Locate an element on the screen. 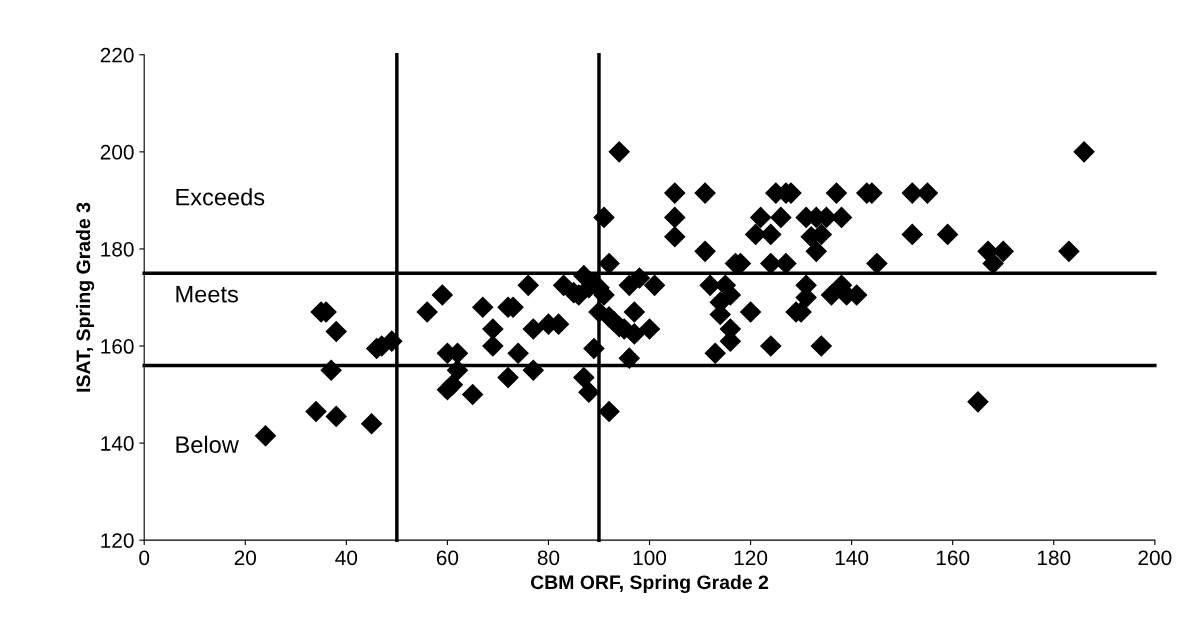 This screenshot has width=1182, height=637. y-tick-label: 220 is located at coordinates (117, 55).